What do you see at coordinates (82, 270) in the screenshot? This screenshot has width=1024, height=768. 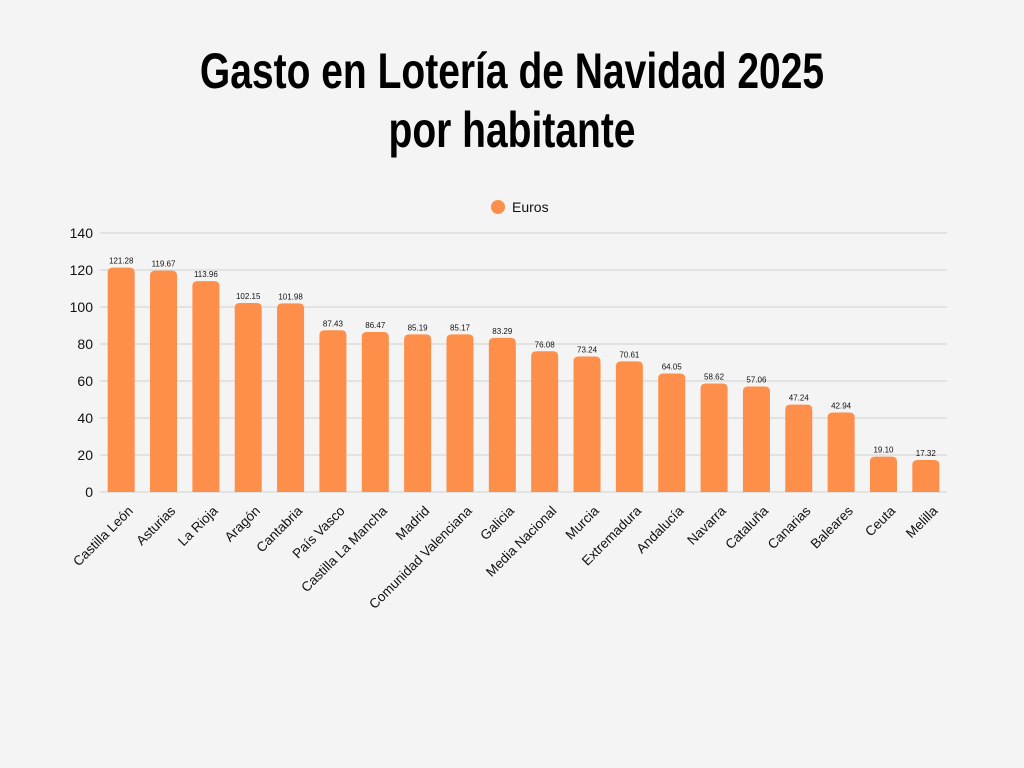 I see `y-tick-label: 120` at bounding box center [82, 270].